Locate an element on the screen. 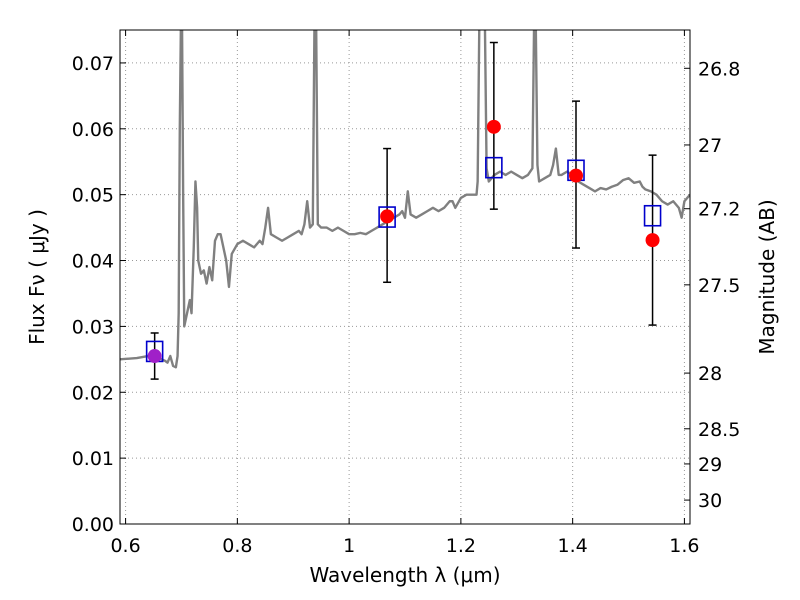  x-tick-label: 1 is located at coordinates (349, 546).